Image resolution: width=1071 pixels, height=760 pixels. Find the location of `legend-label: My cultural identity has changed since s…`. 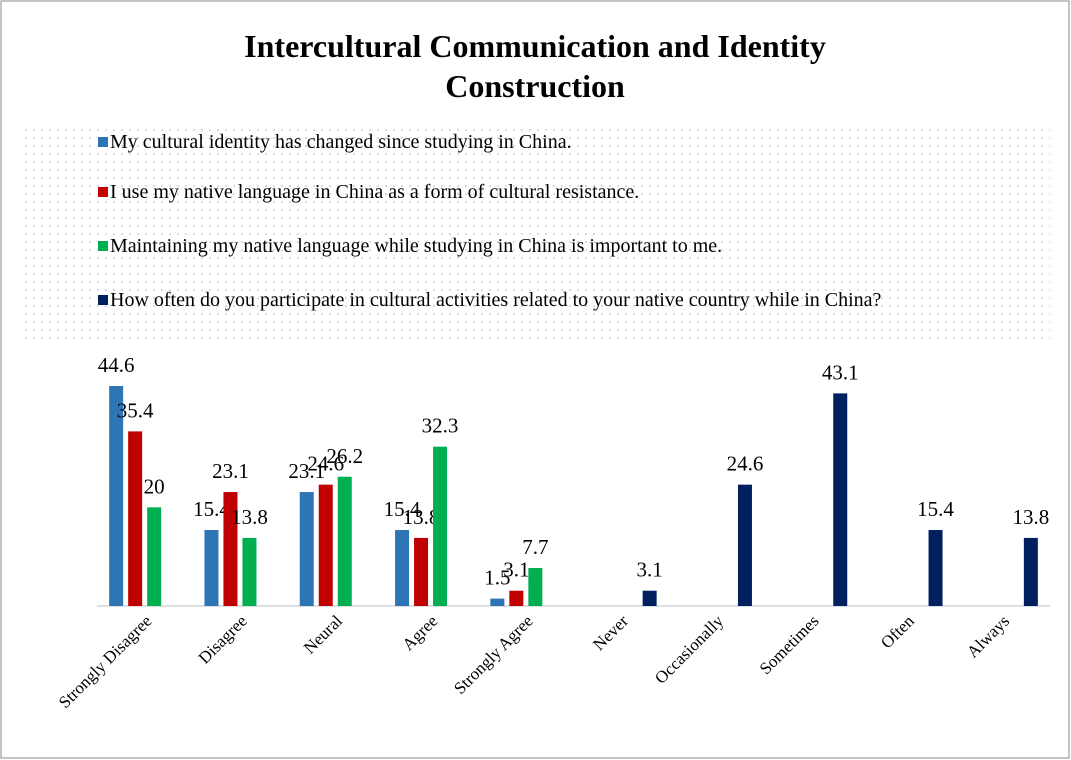

legend-label: My cultural identity has changed since s… is located at coordinates (341, 142).